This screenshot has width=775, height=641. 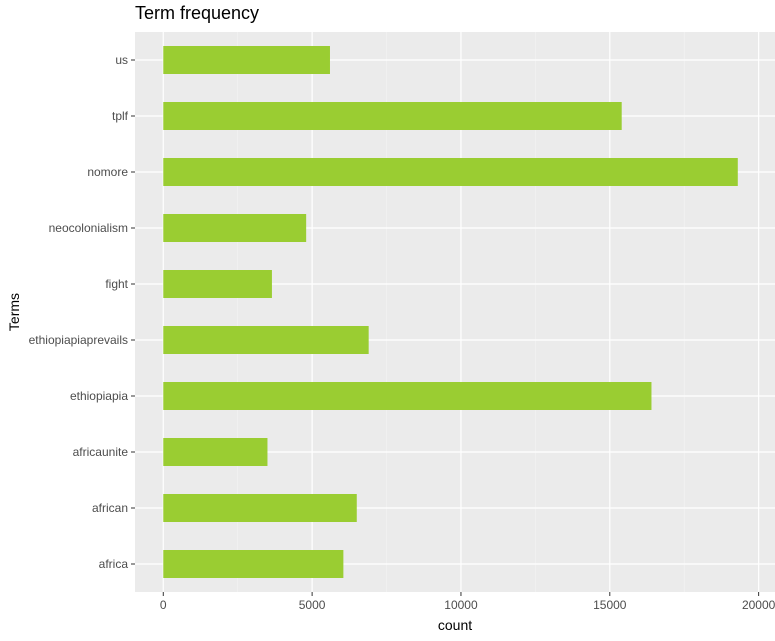 What do you see at coordinates (107, 172) in the screenshot?
I see `y-tick-label: nomore` at bounding box center [107, 172].